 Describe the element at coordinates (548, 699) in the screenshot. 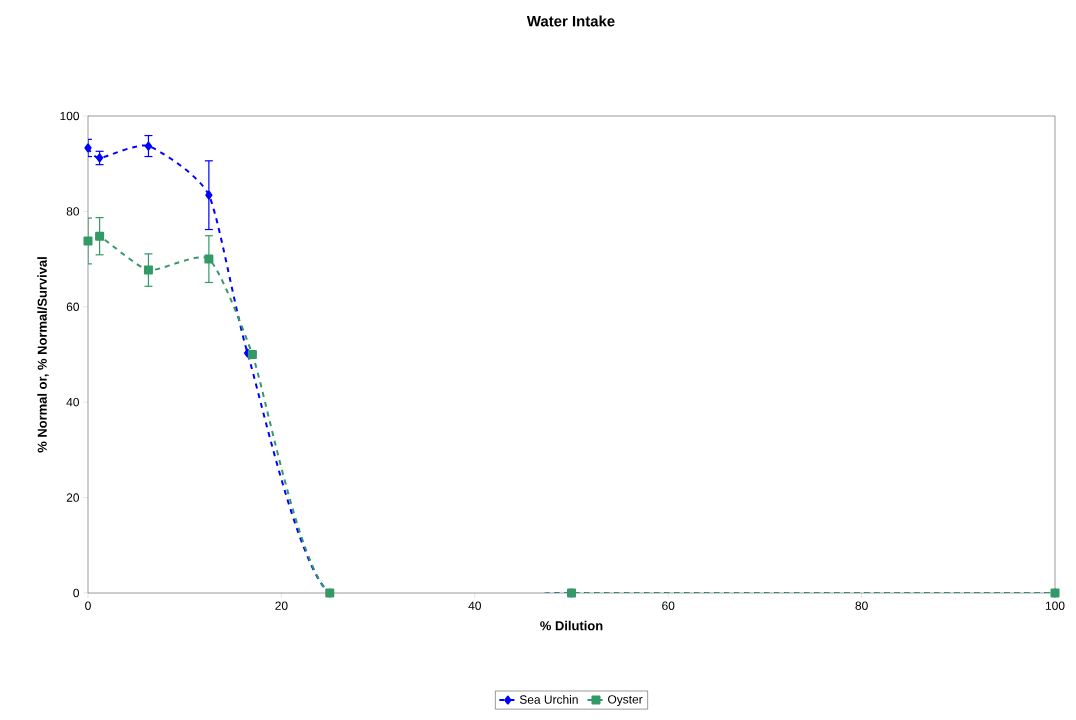

I see `legend-label: Sea Urchin` at that location.